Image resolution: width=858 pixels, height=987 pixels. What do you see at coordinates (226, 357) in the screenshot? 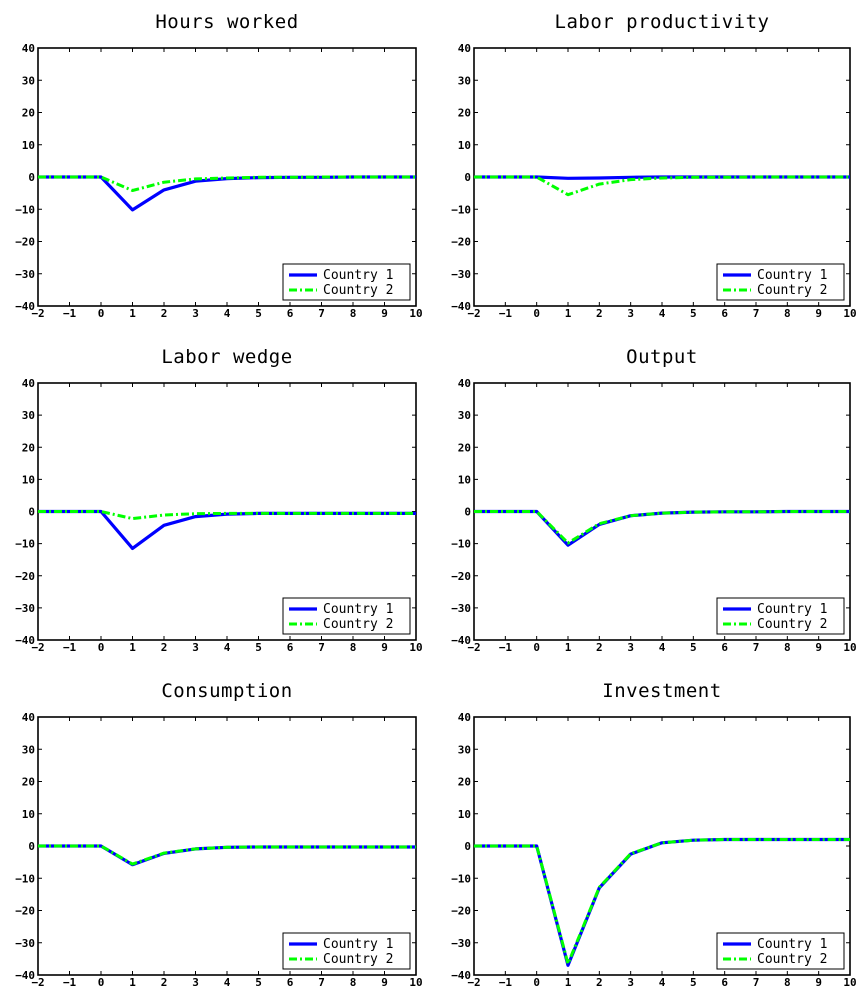
I see `panel-title: Labor wedge` at bounding box center [226, 357].